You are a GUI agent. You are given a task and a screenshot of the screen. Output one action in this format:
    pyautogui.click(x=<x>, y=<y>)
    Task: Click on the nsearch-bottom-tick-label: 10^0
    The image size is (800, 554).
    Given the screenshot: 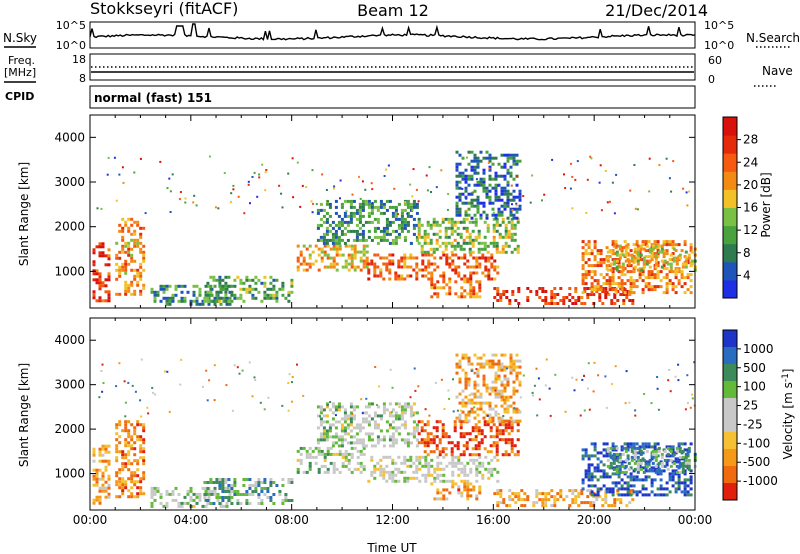 What is the action you would take?
    pyautogui.click(x=719, y=45)
    